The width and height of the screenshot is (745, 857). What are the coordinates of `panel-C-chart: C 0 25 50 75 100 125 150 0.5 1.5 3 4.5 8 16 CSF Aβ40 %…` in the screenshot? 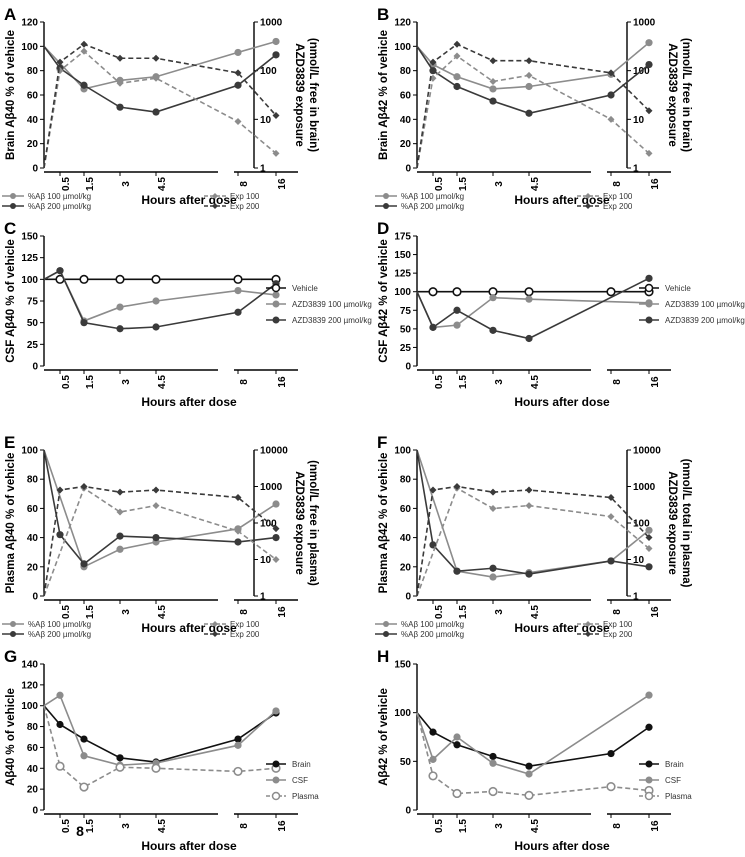 It's located at (188, 314).